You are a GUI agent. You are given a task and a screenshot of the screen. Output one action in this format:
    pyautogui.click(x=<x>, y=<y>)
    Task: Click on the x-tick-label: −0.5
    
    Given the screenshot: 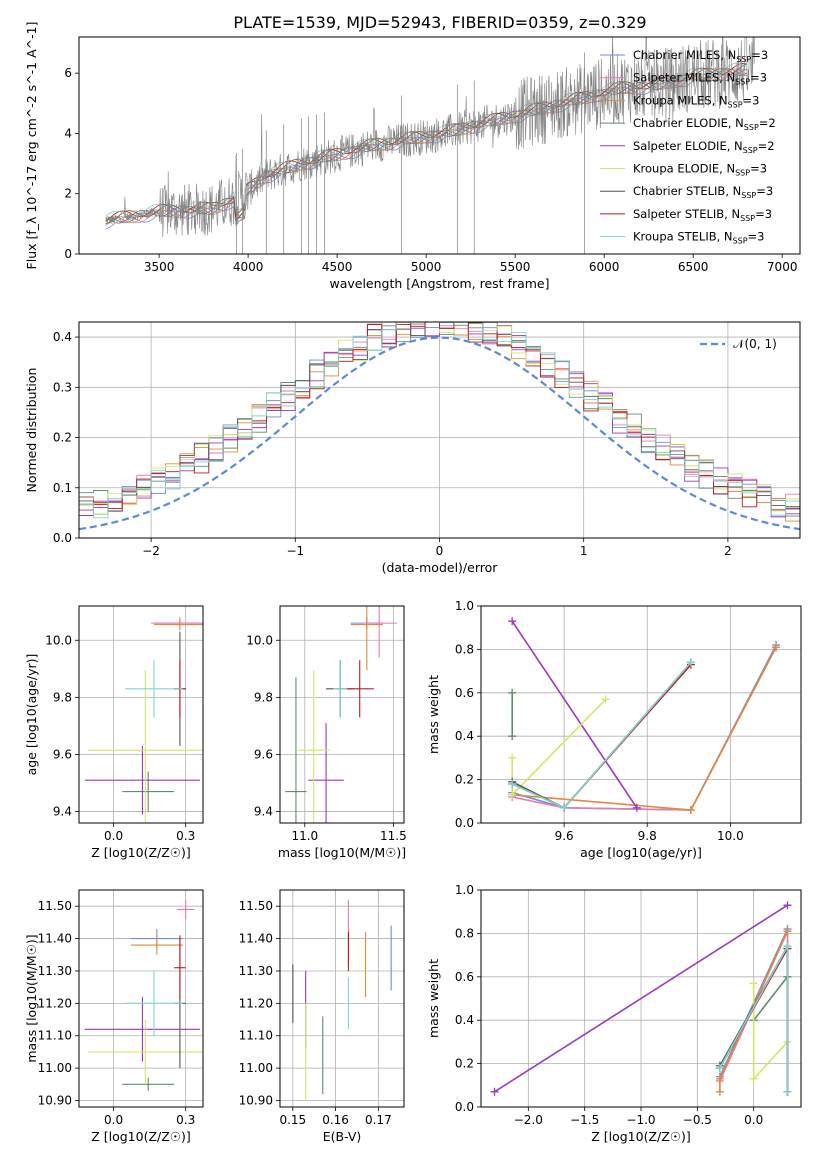 What is the action you would take?
    pyautogui.click(x=697, y=1120)
    